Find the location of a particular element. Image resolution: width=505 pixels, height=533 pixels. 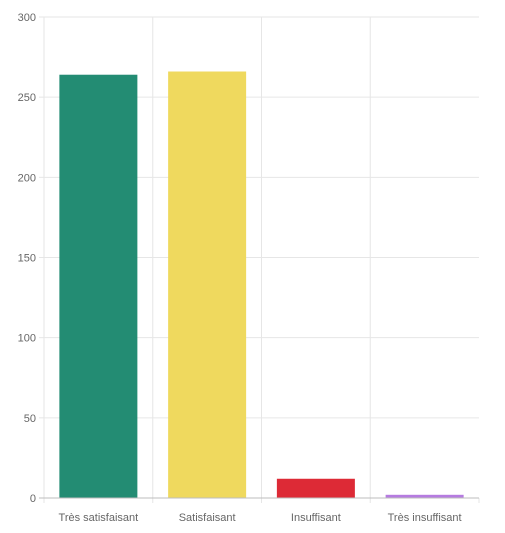

x-tick-label: Très insuffisant is located at coordinates (425, 518).